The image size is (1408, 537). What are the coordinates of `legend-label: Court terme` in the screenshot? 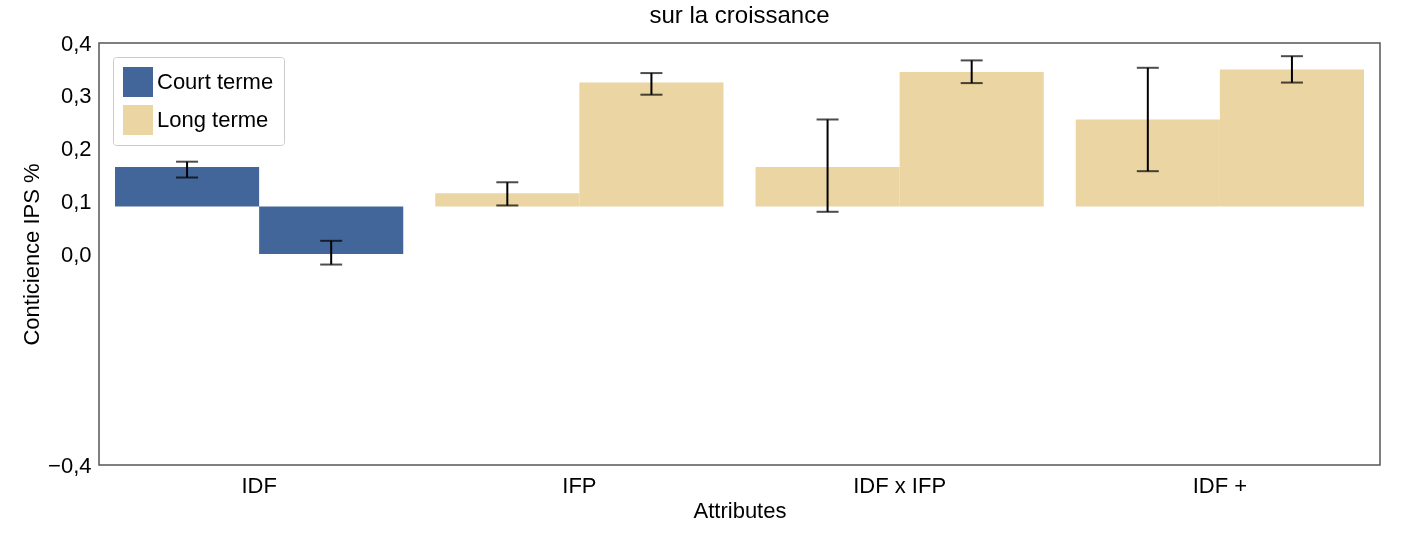 It's located at (215, 81).